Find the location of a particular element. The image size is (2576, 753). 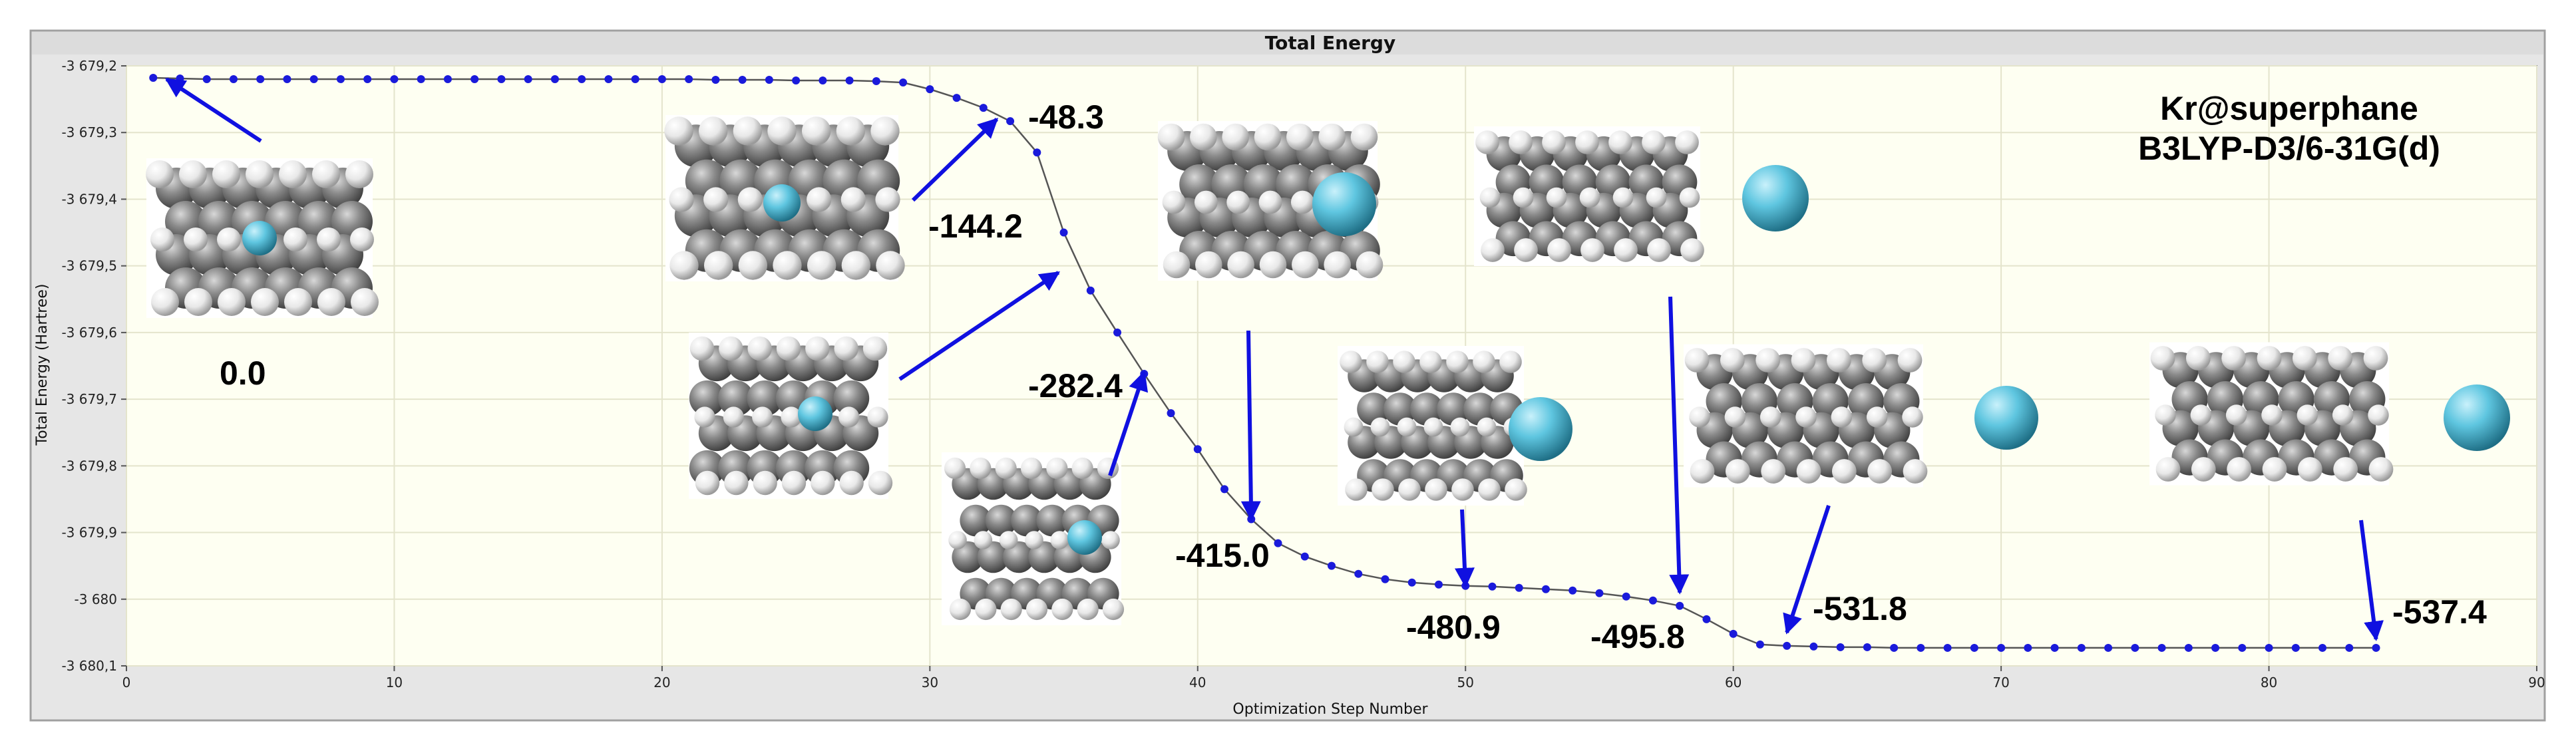

y-tick-label: -3 679,8 is located at coordinates (89, 466).